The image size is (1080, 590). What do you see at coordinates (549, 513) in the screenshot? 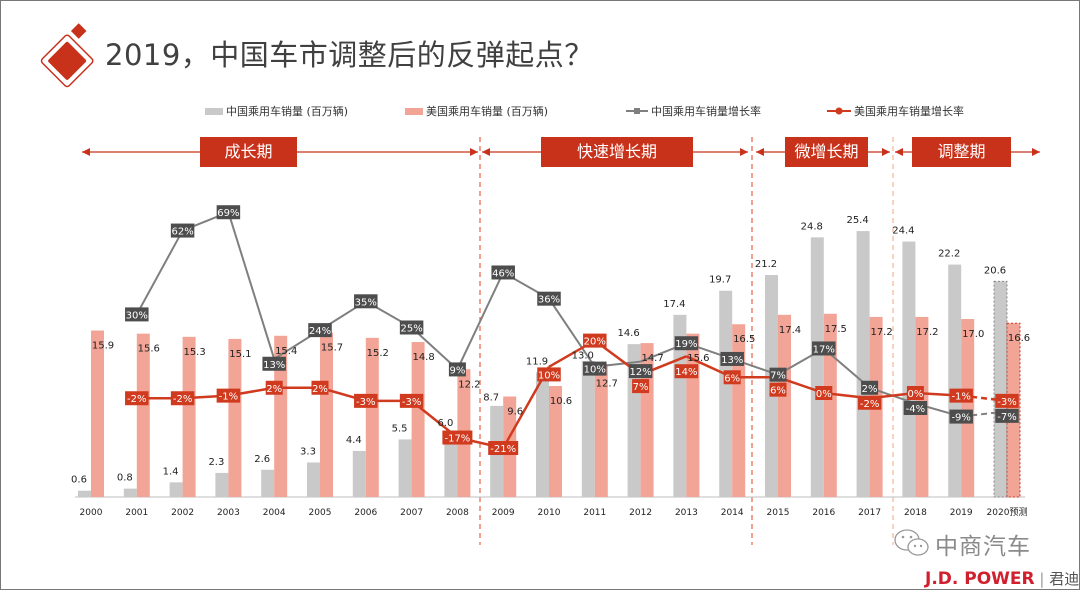
I see `x-tick-label: 2010` at bounding box center [549, 513].